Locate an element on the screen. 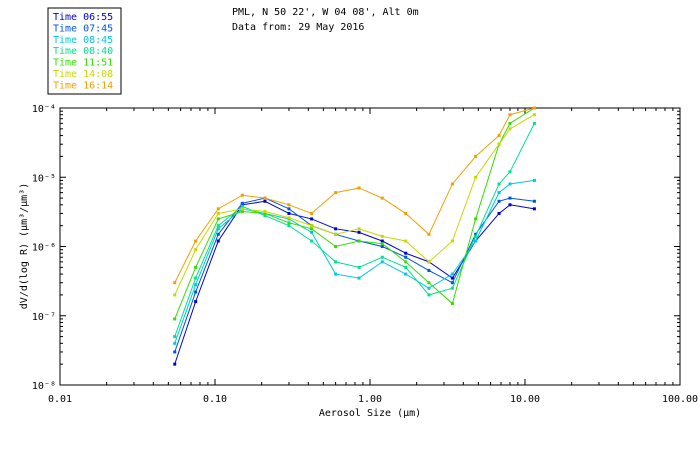 The image size is (700, 450). x-tick-label: 100.00 is located at coordinates (680, 399).